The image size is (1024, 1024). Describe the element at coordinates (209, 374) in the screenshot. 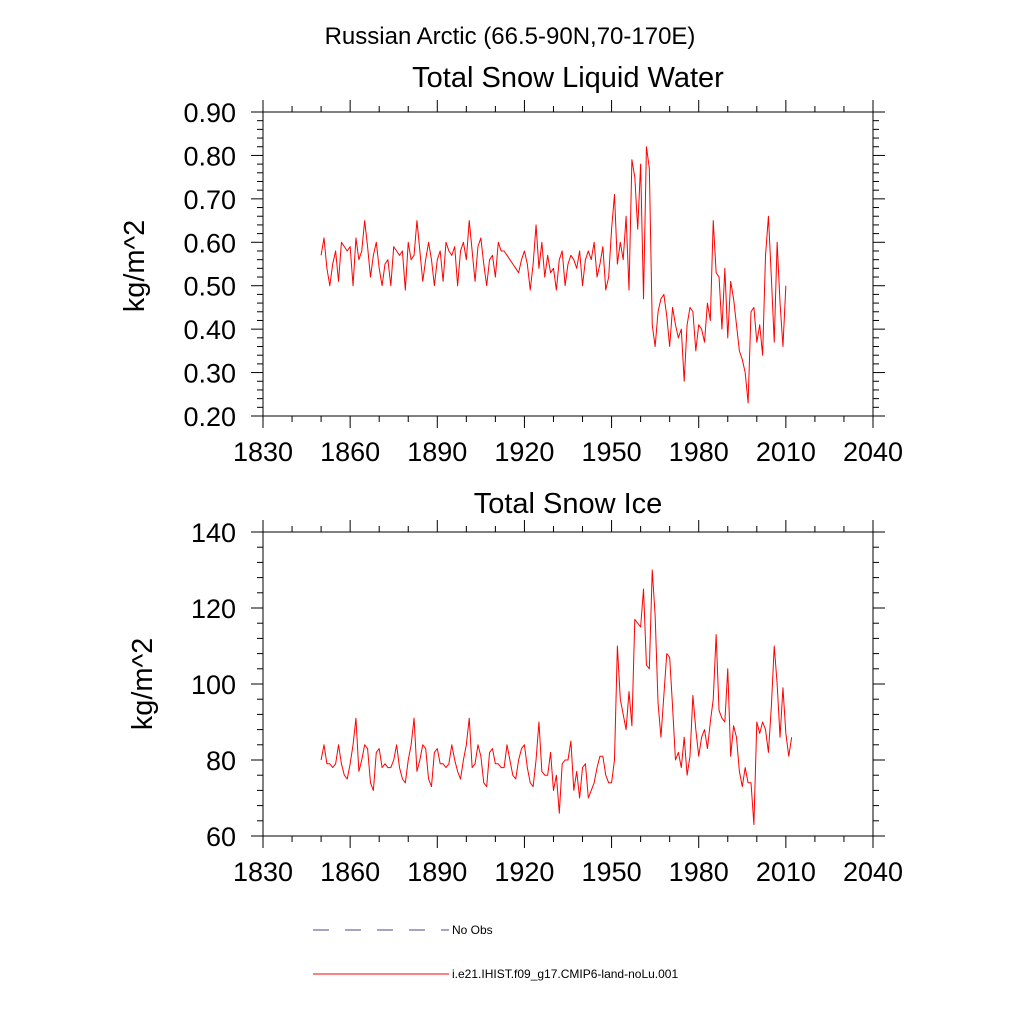

I see `y-tick-label: 0.30` at that location.